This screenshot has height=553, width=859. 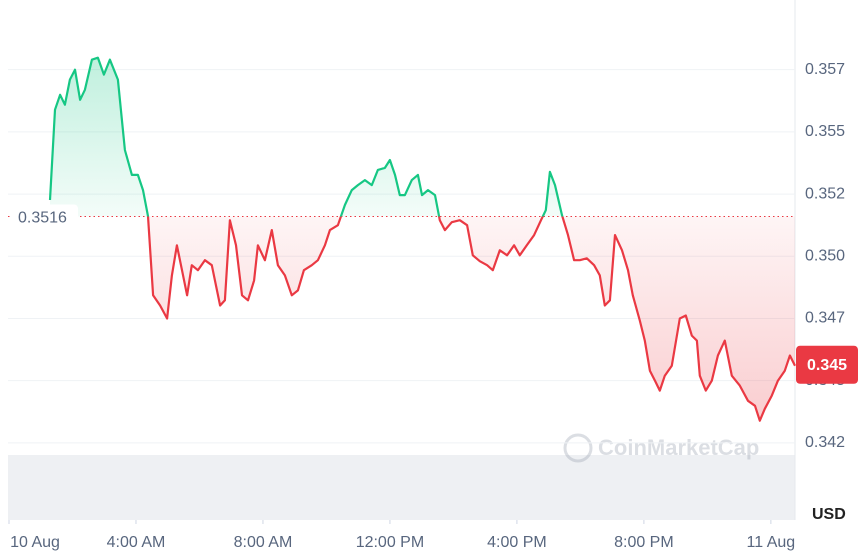 I want to click on baseline-label: 0.3516, so click(x=42, y=218).